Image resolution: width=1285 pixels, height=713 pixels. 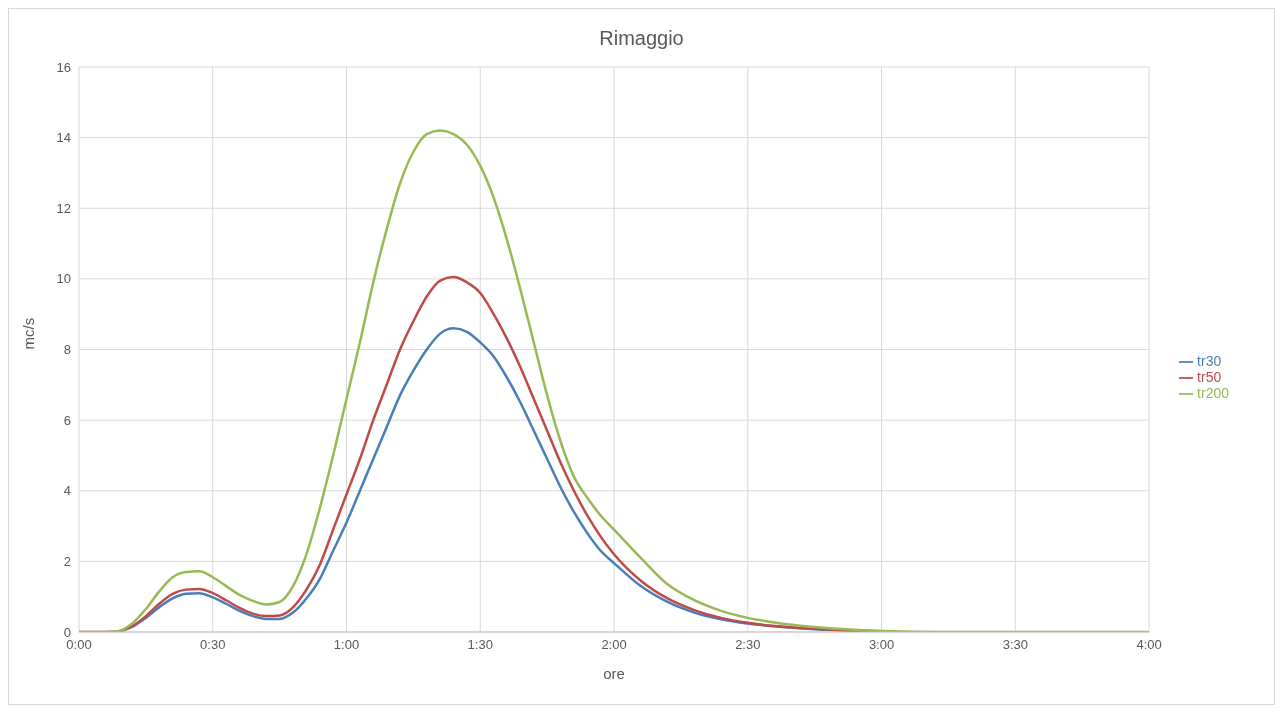 What do you see at coordinates (748, 645) in the screenshot?
I see `x-tick-label: 2:30` at bounding box center [748, 645].